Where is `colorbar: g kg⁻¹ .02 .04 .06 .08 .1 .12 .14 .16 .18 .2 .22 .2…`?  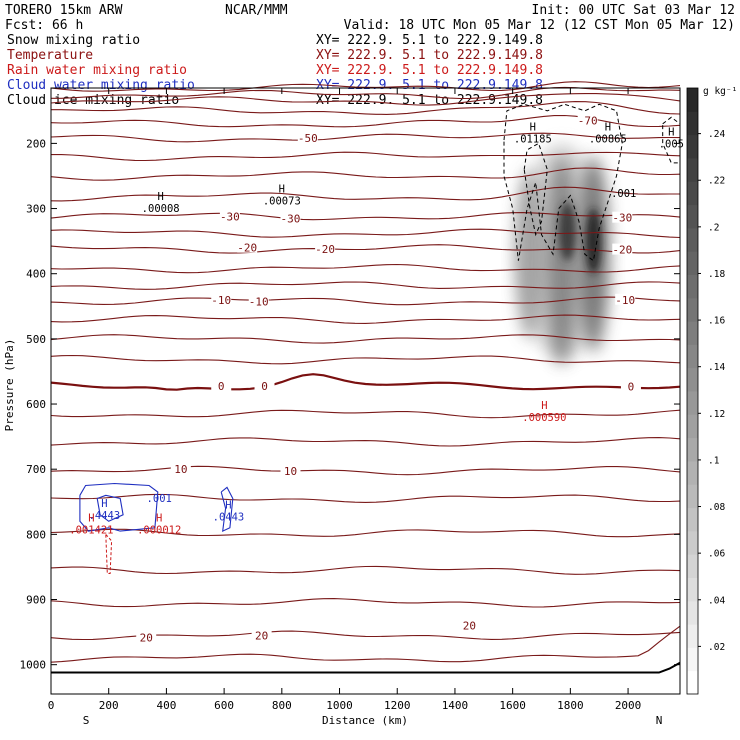 colorbar: g kg⁻¹ .02 .04 .06 .08 .1 .12 .14 .16 .18 .2 .22 .2… is located at coordinates (711, 390).